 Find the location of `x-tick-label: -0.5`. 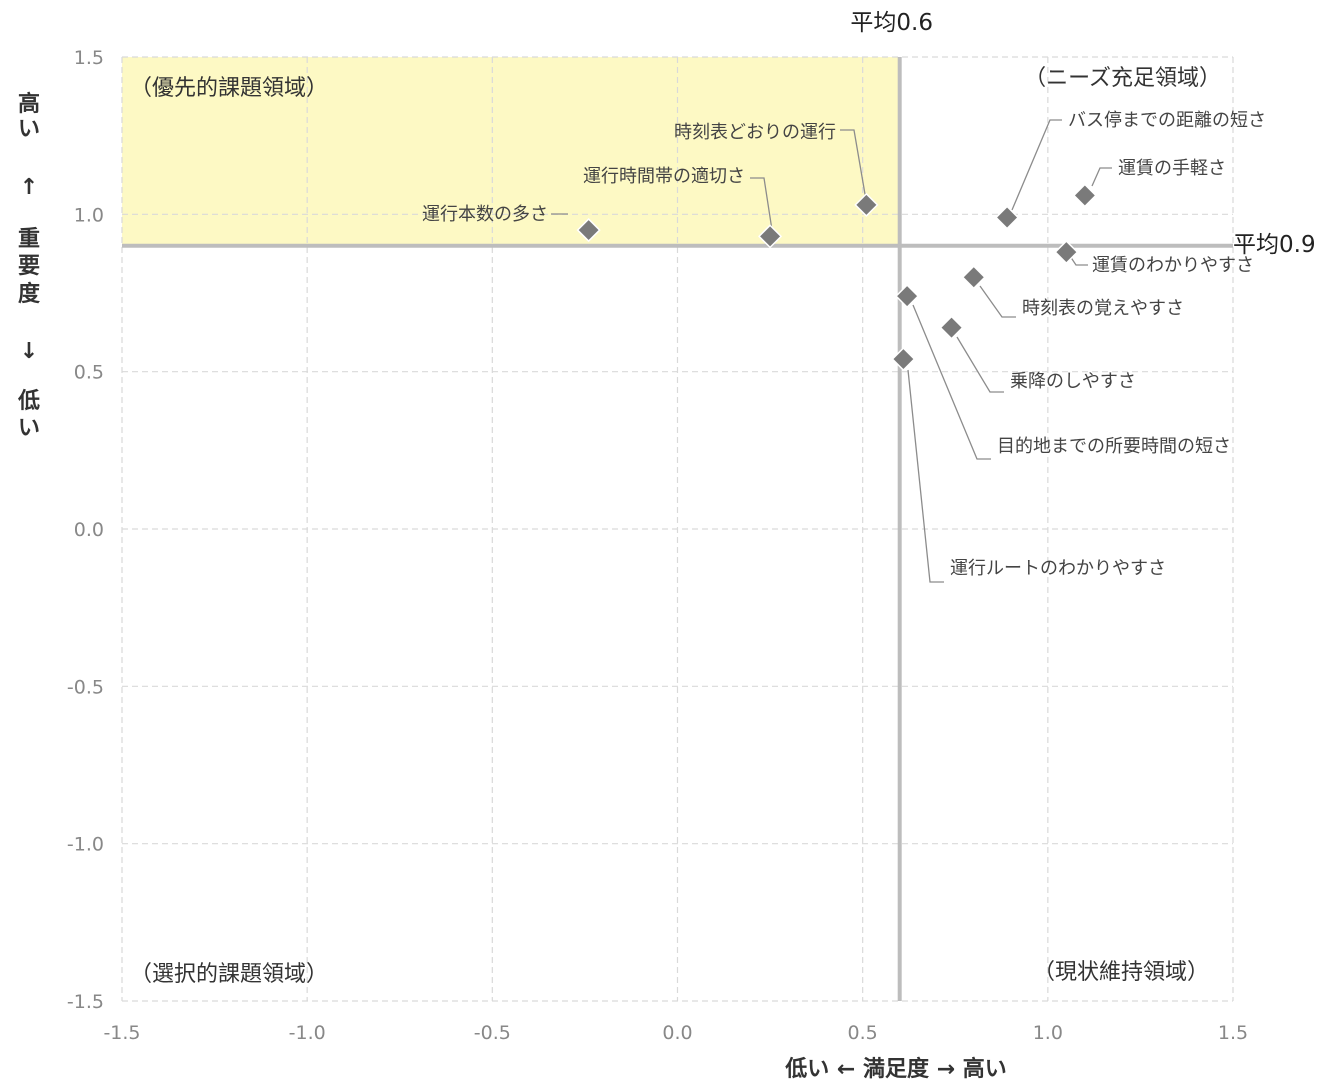

x-tick-label: -0.5 is located at coordinates (492, 1033).